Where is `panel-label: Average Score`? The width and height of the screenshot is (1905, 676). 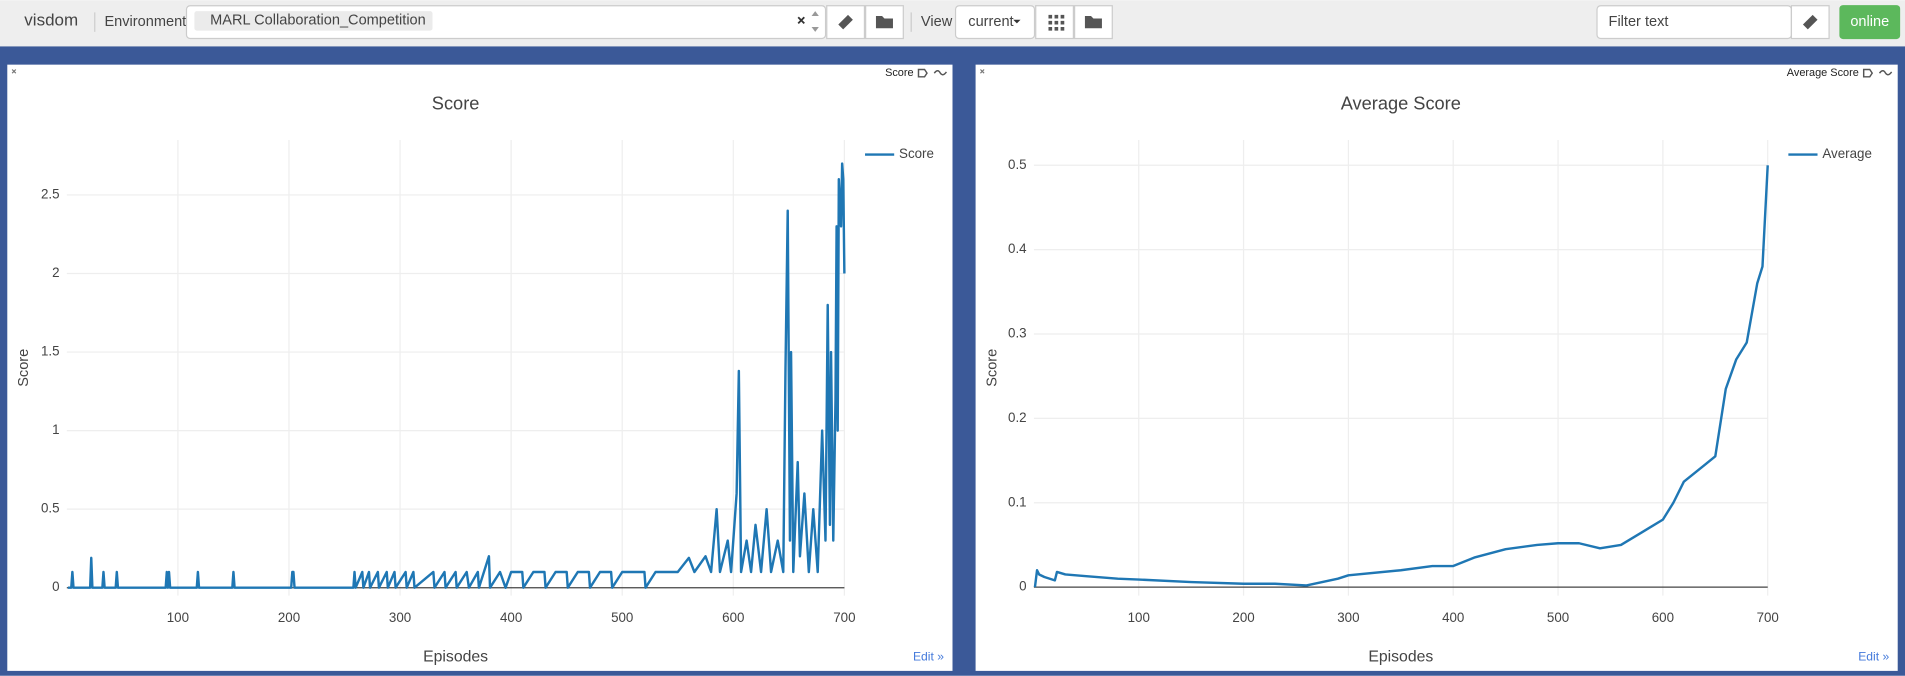 panel-label: Average Score is located at coordinates (1823, 73).